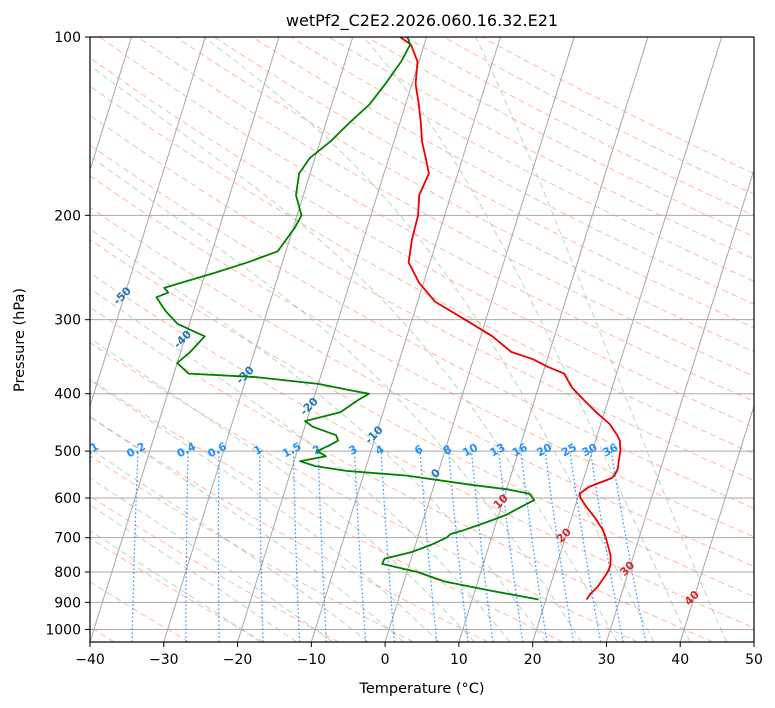 This screenshot has width=775, height=708. I want to click on x-tick-label: 10, so click(459, 660).